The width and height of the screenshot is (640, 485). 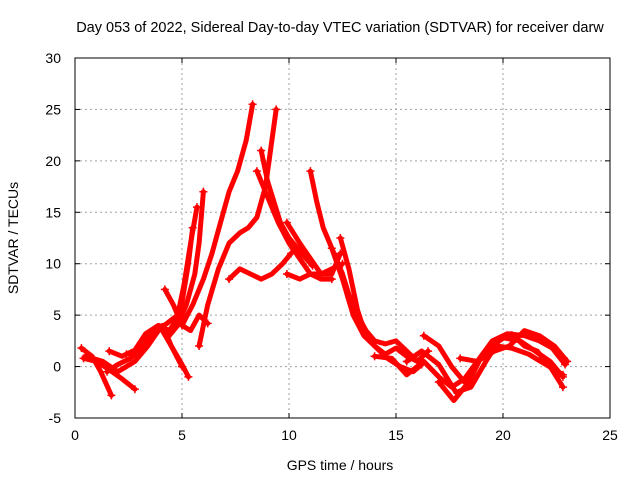 What do you see at coordinates (182, 435) in the screenshot?
I see `x-tick-label: 5` at bounding box center [182, 435].